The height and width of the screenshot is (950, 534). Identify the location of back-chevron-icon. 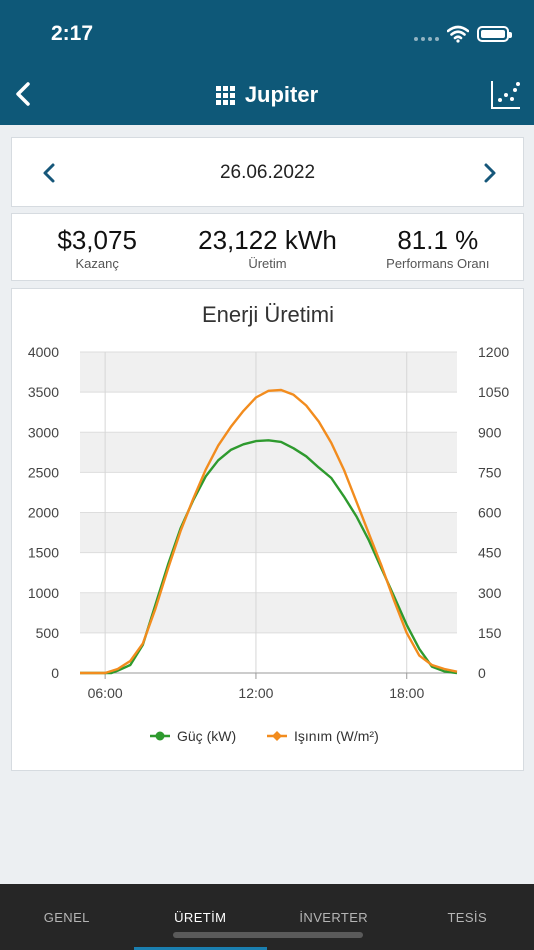
(26, 94).